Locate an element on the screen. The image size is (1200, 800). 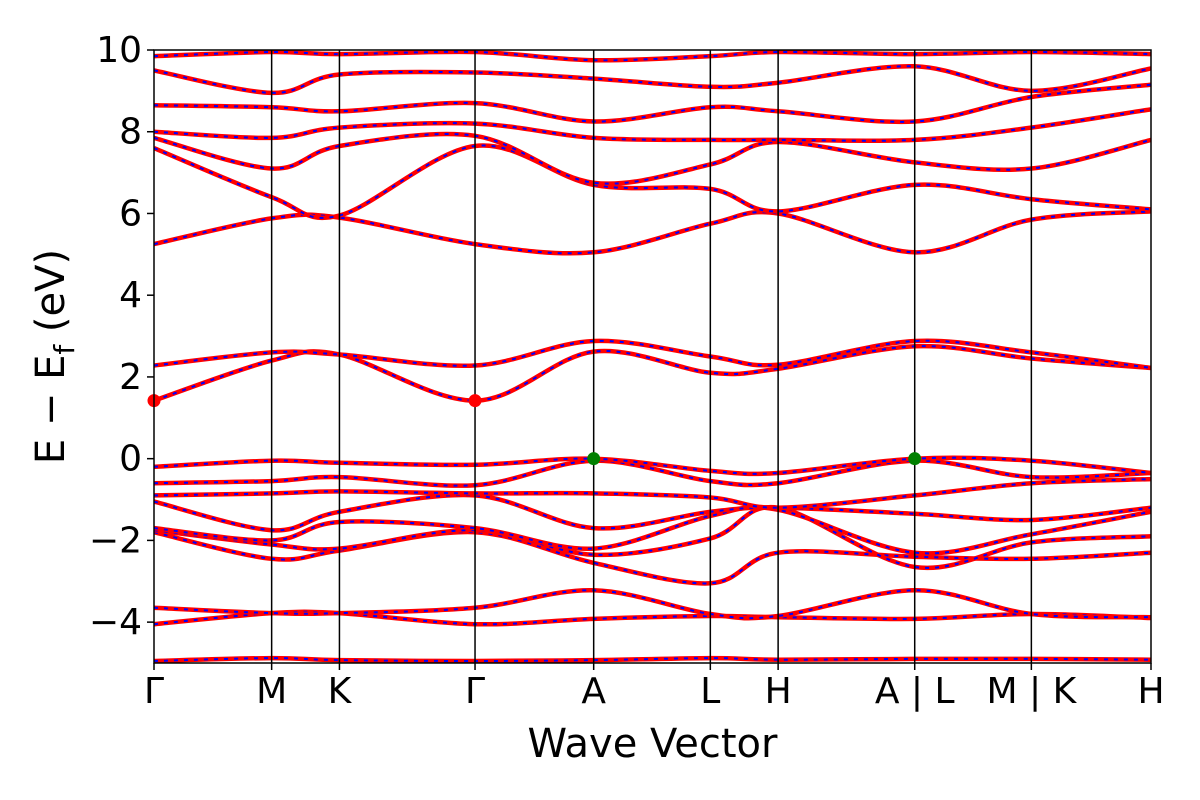
y-axis-title: E − Ef (eV) is located at coordinates (54, 356).